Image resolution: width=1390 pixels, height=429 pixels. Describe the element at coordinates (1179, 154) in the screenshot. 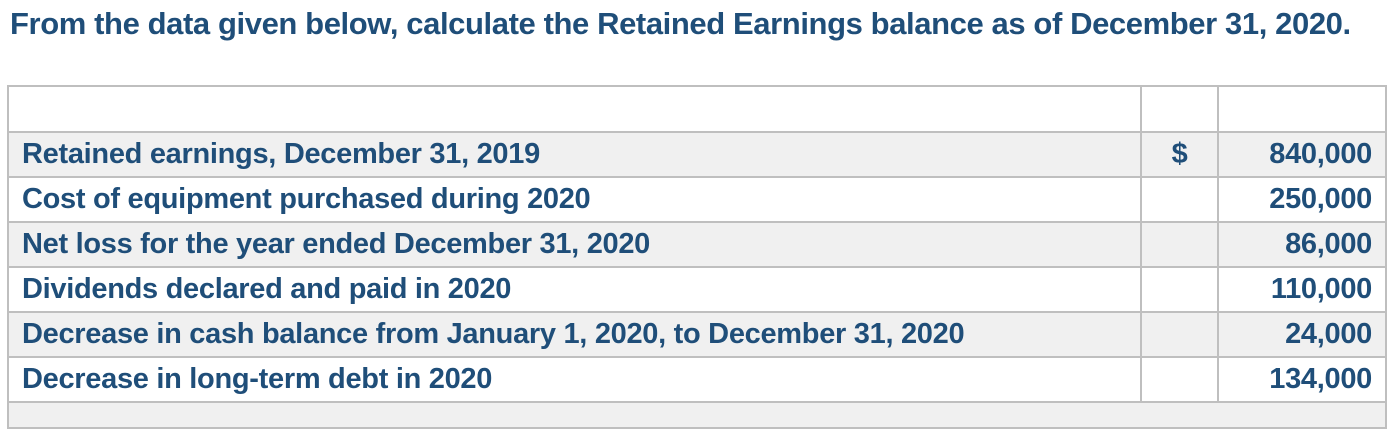

I see `row-currency-symbol: $` at that location.